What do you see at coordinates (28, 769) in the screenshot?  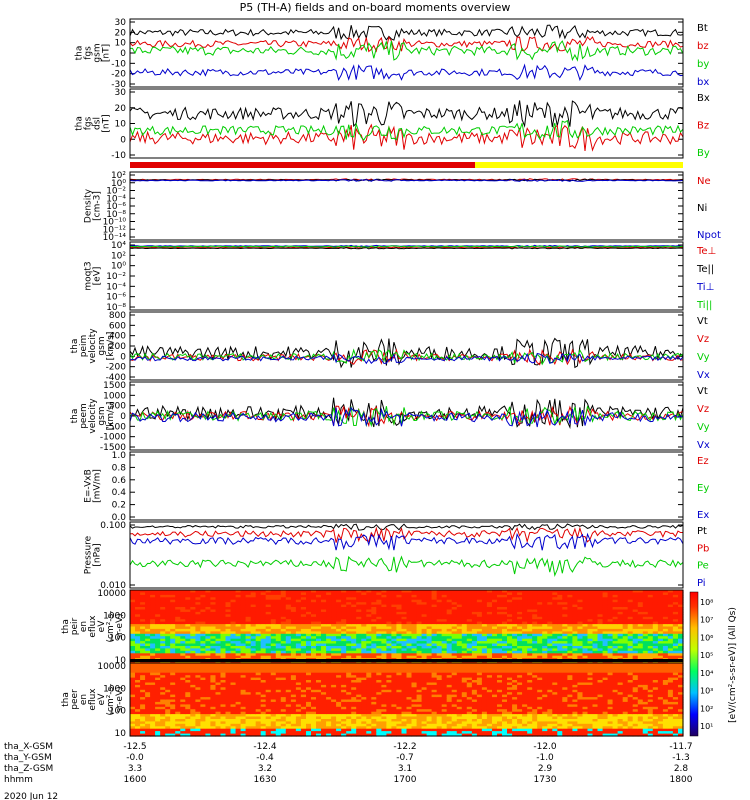 I see `x-axis-row-label: tha_Z-GSM` at bounding box center [28, 769].